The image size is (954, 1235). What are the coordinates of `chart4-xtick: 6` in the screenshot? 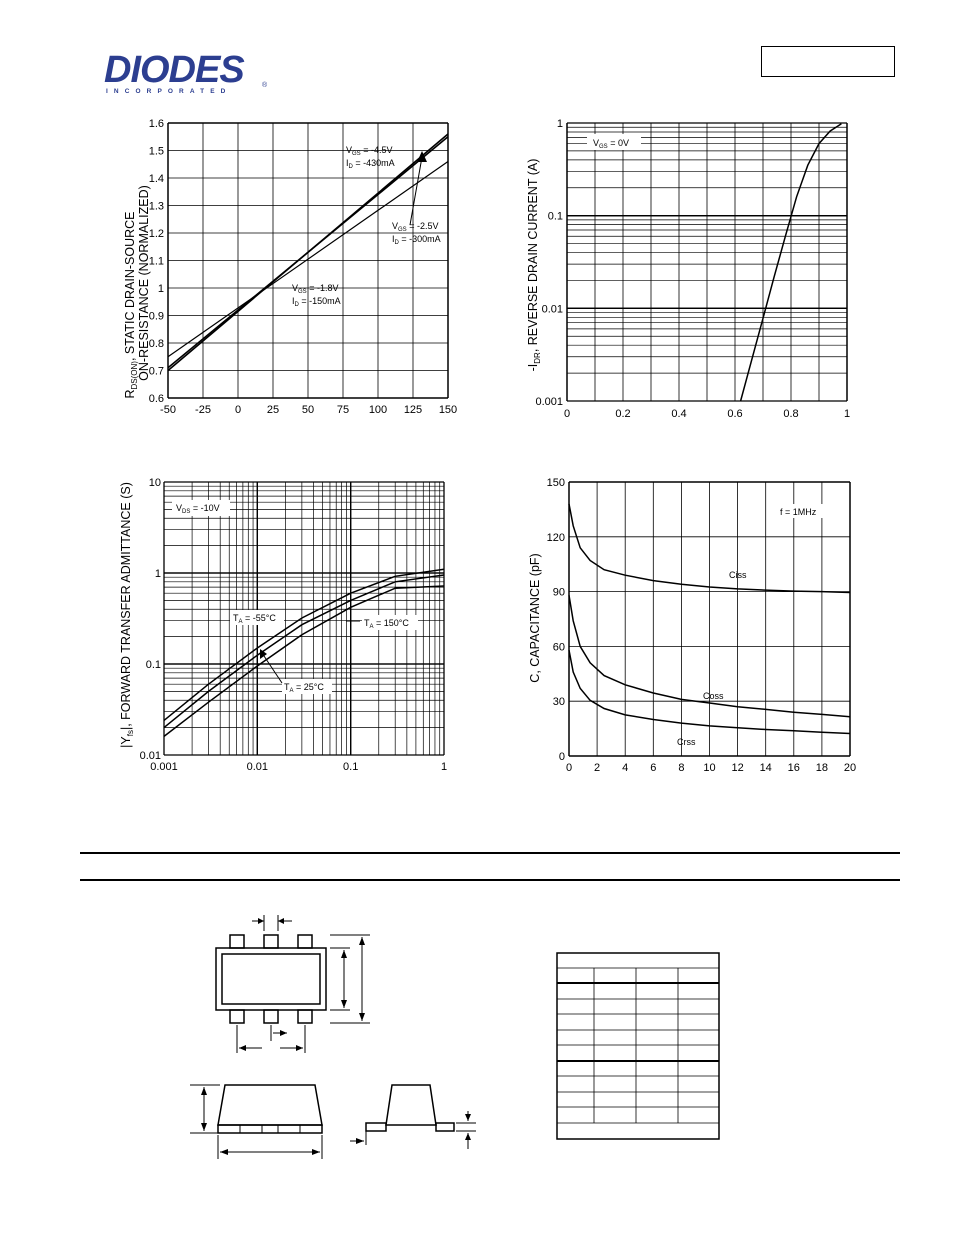 It's located at (653, 768).